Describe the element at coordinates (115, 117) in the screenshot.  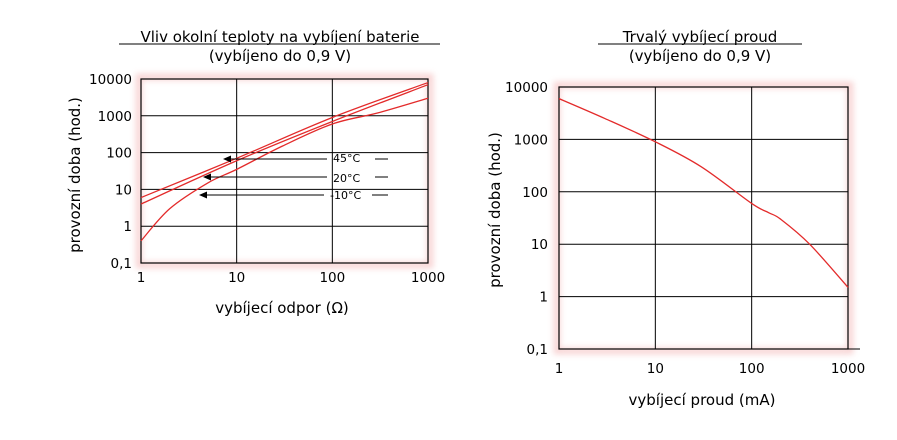
I see `chart1-ytick-4: 1000` at that location.